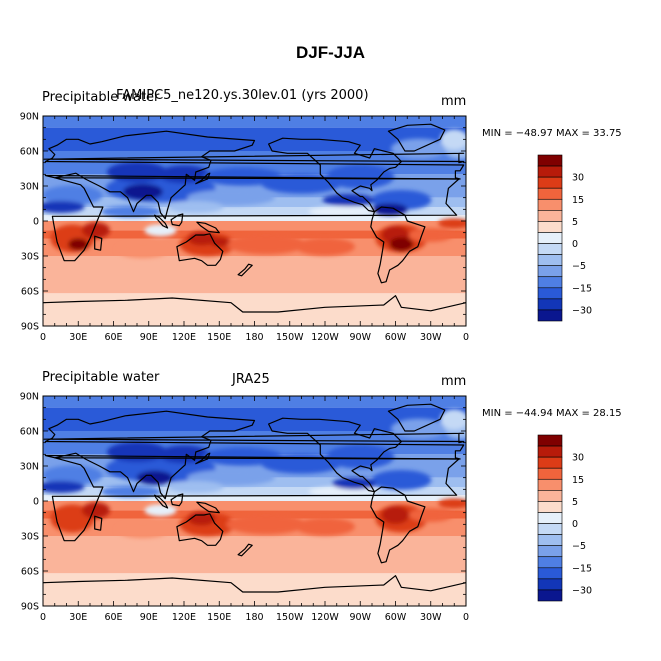  I want to click on panel-min-max: MIN = −44.94 MAX = 28.15, so click(552, 413).